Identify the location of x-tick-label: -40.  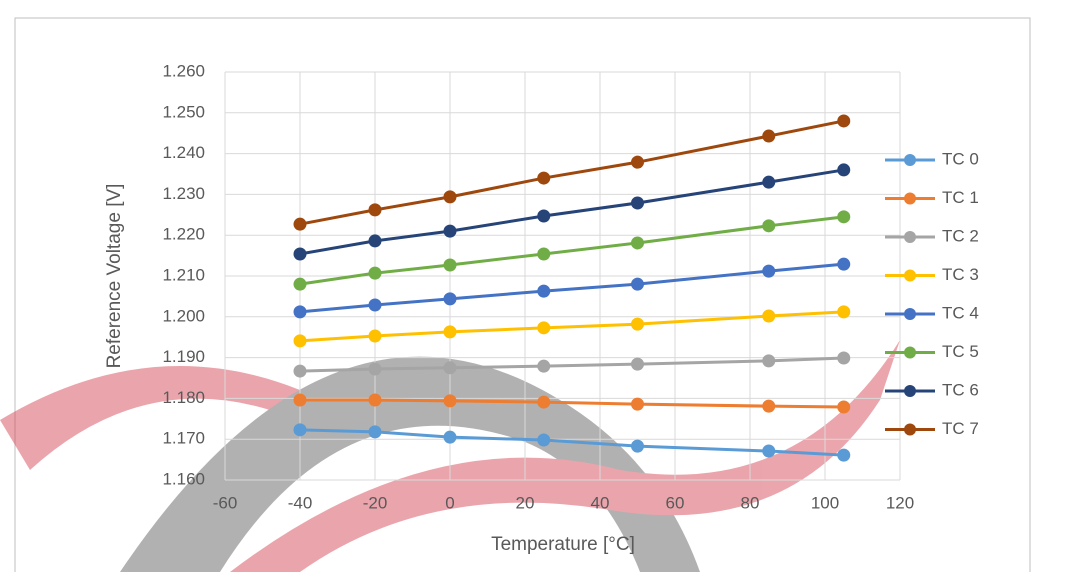
(300, 502).